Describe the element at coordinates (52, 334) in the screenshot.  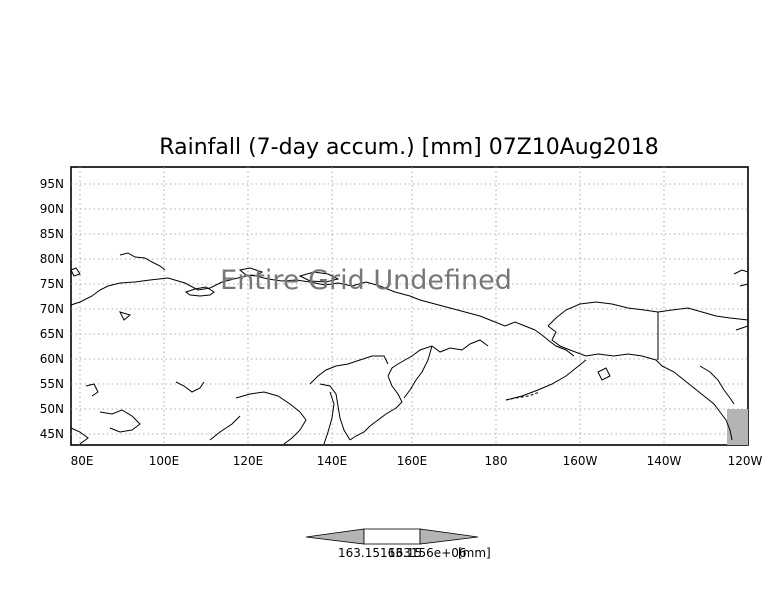
I see `lat-label: 65N` at that location.